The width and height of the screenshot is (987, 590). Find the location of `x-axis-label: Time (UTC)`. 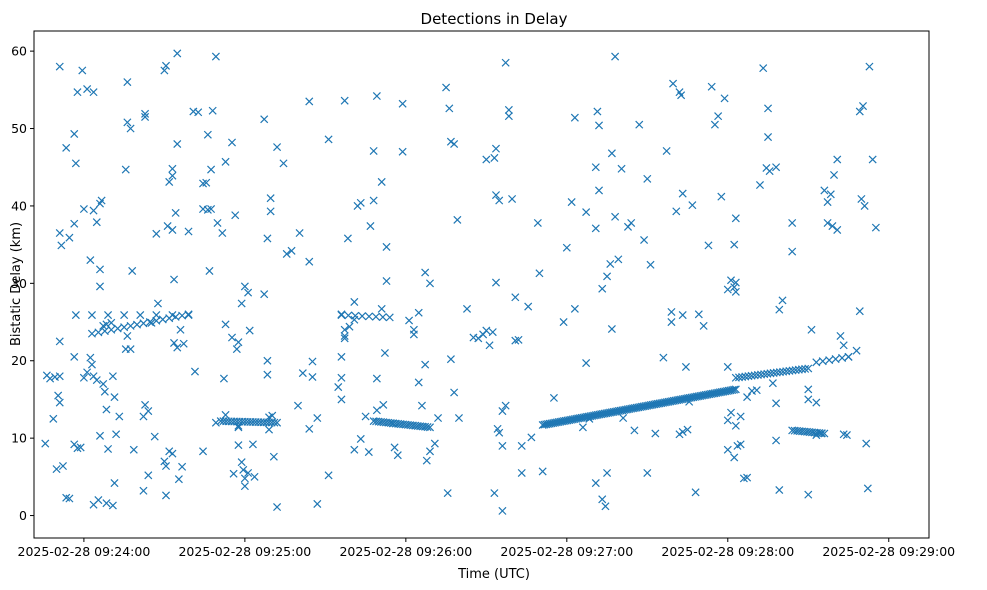

x-axis-label: Time (UTC) is located at coordinates (493, 574).